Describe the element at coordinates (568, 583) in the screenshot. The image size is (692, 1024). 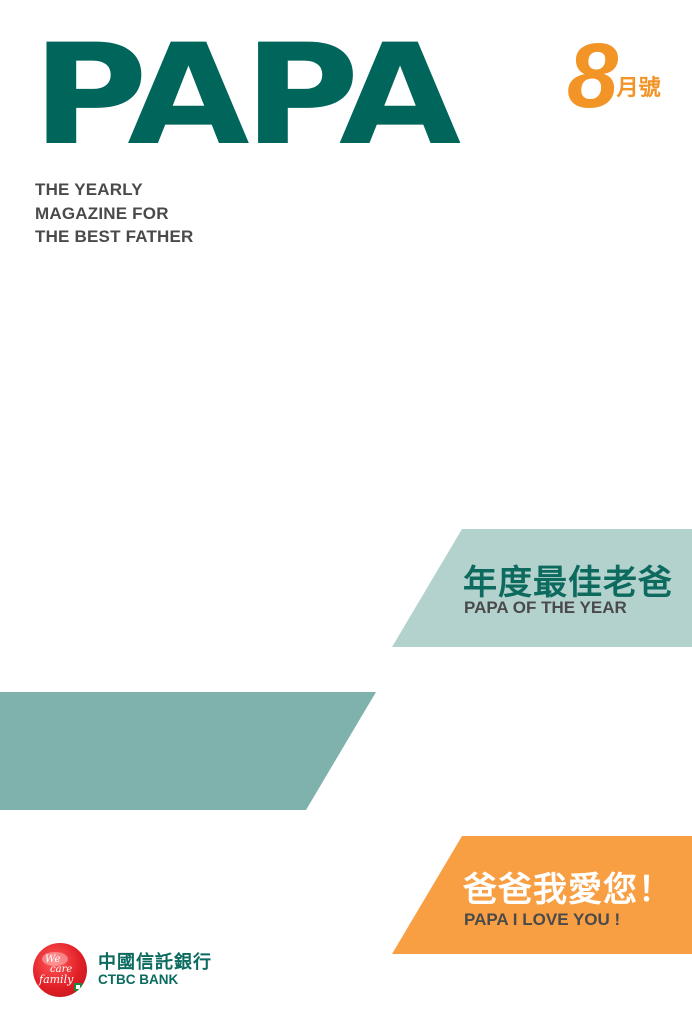
I see `award-banner-title-zh: 年度最佳老爸` at that location.